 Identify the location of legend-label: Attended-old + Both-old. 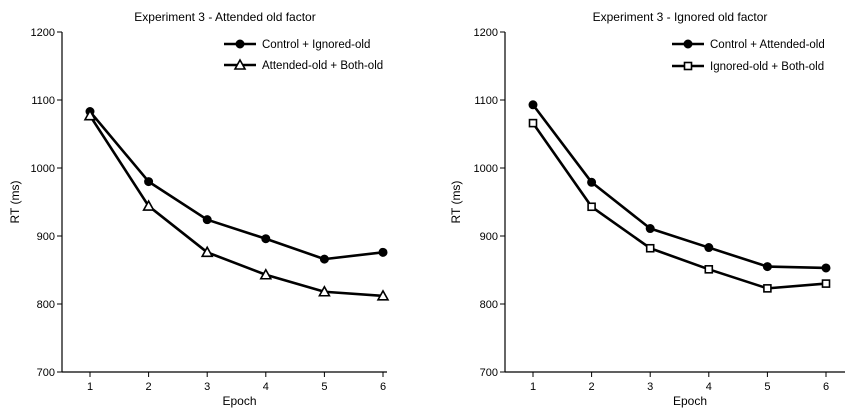
(322, 66).